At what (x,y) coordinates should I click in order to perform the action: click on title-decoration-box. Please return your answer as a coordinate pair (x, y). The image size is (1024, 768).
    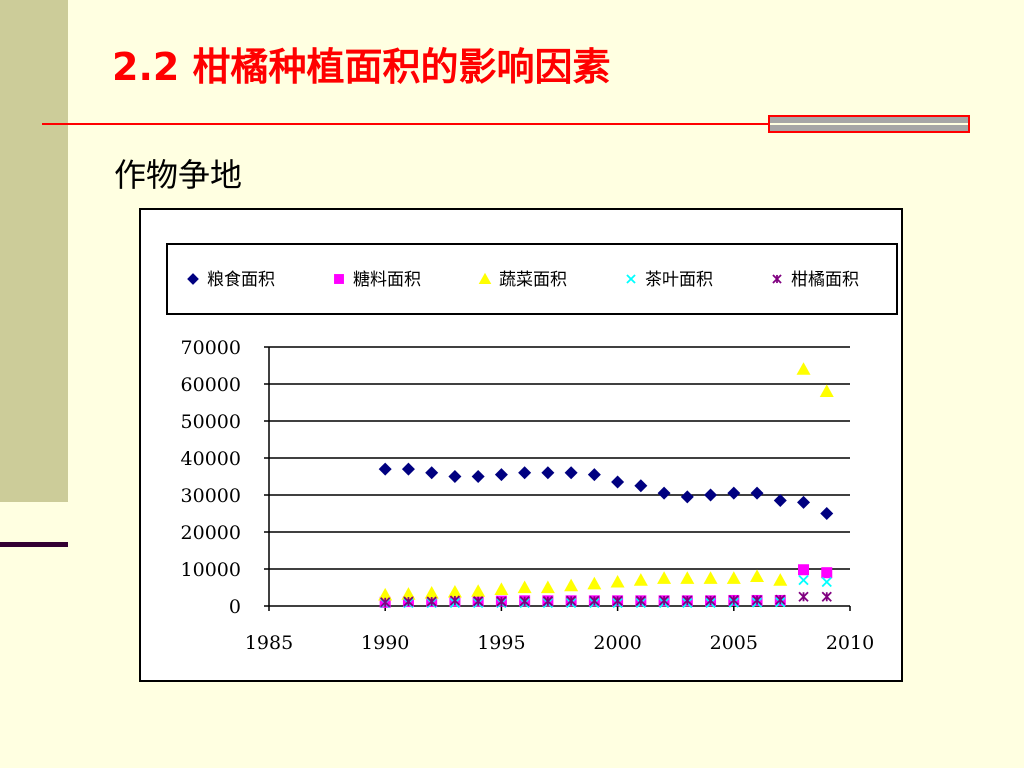
    Looking at the image, I should click on (869, 124).